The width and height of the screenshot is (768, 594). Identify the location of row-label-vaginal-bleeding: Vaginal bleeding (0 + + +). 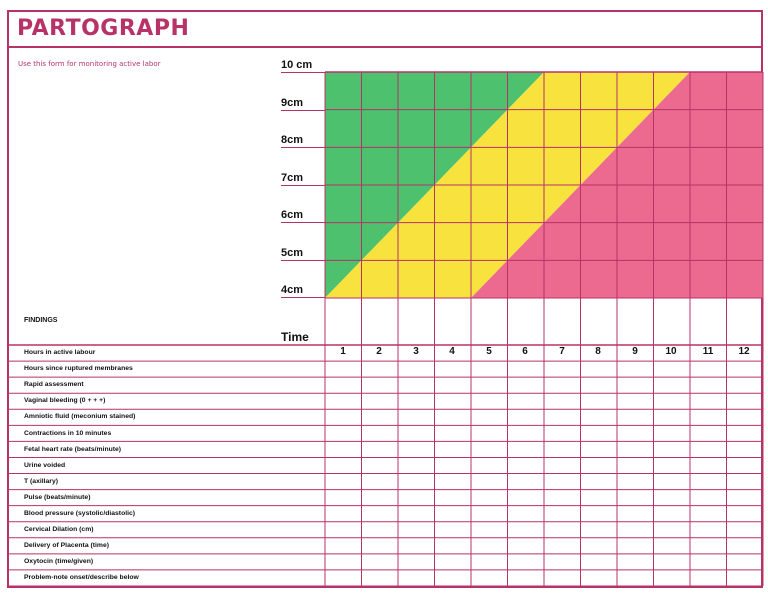
(65, 400).